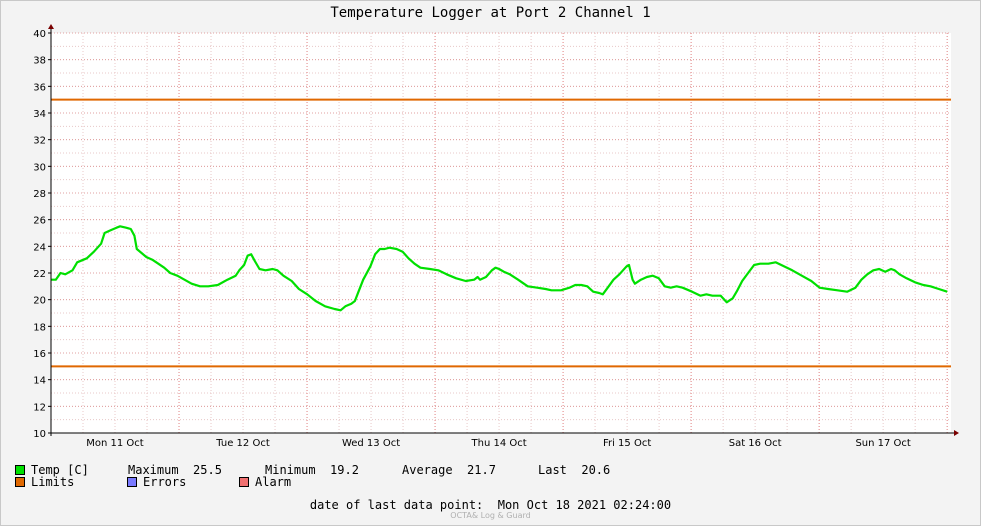 This screenshot has width=981, height=526. What do you see at coordinates (42, 234) in the screenshot?
I see `y-axis-ticks: 10 12 14 16 18 20 22 24 26 28 30 32 34 36 38 40` at bounding box center [42, 234].